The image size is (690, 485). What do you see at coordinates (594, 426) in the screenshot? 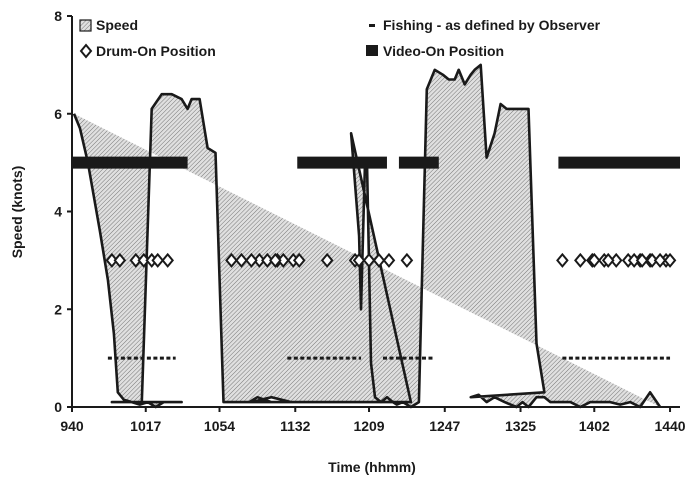
I see `x-tick-label: 1402` at bounding box center [594, 426].